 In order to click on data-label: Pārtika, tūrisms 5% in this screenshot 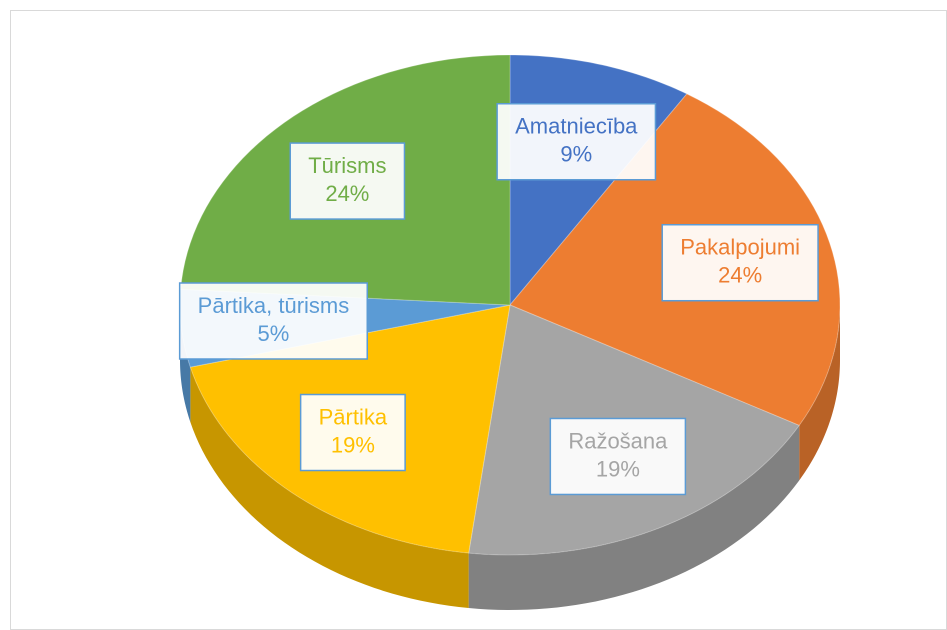, I will do `click(273, 321)`.